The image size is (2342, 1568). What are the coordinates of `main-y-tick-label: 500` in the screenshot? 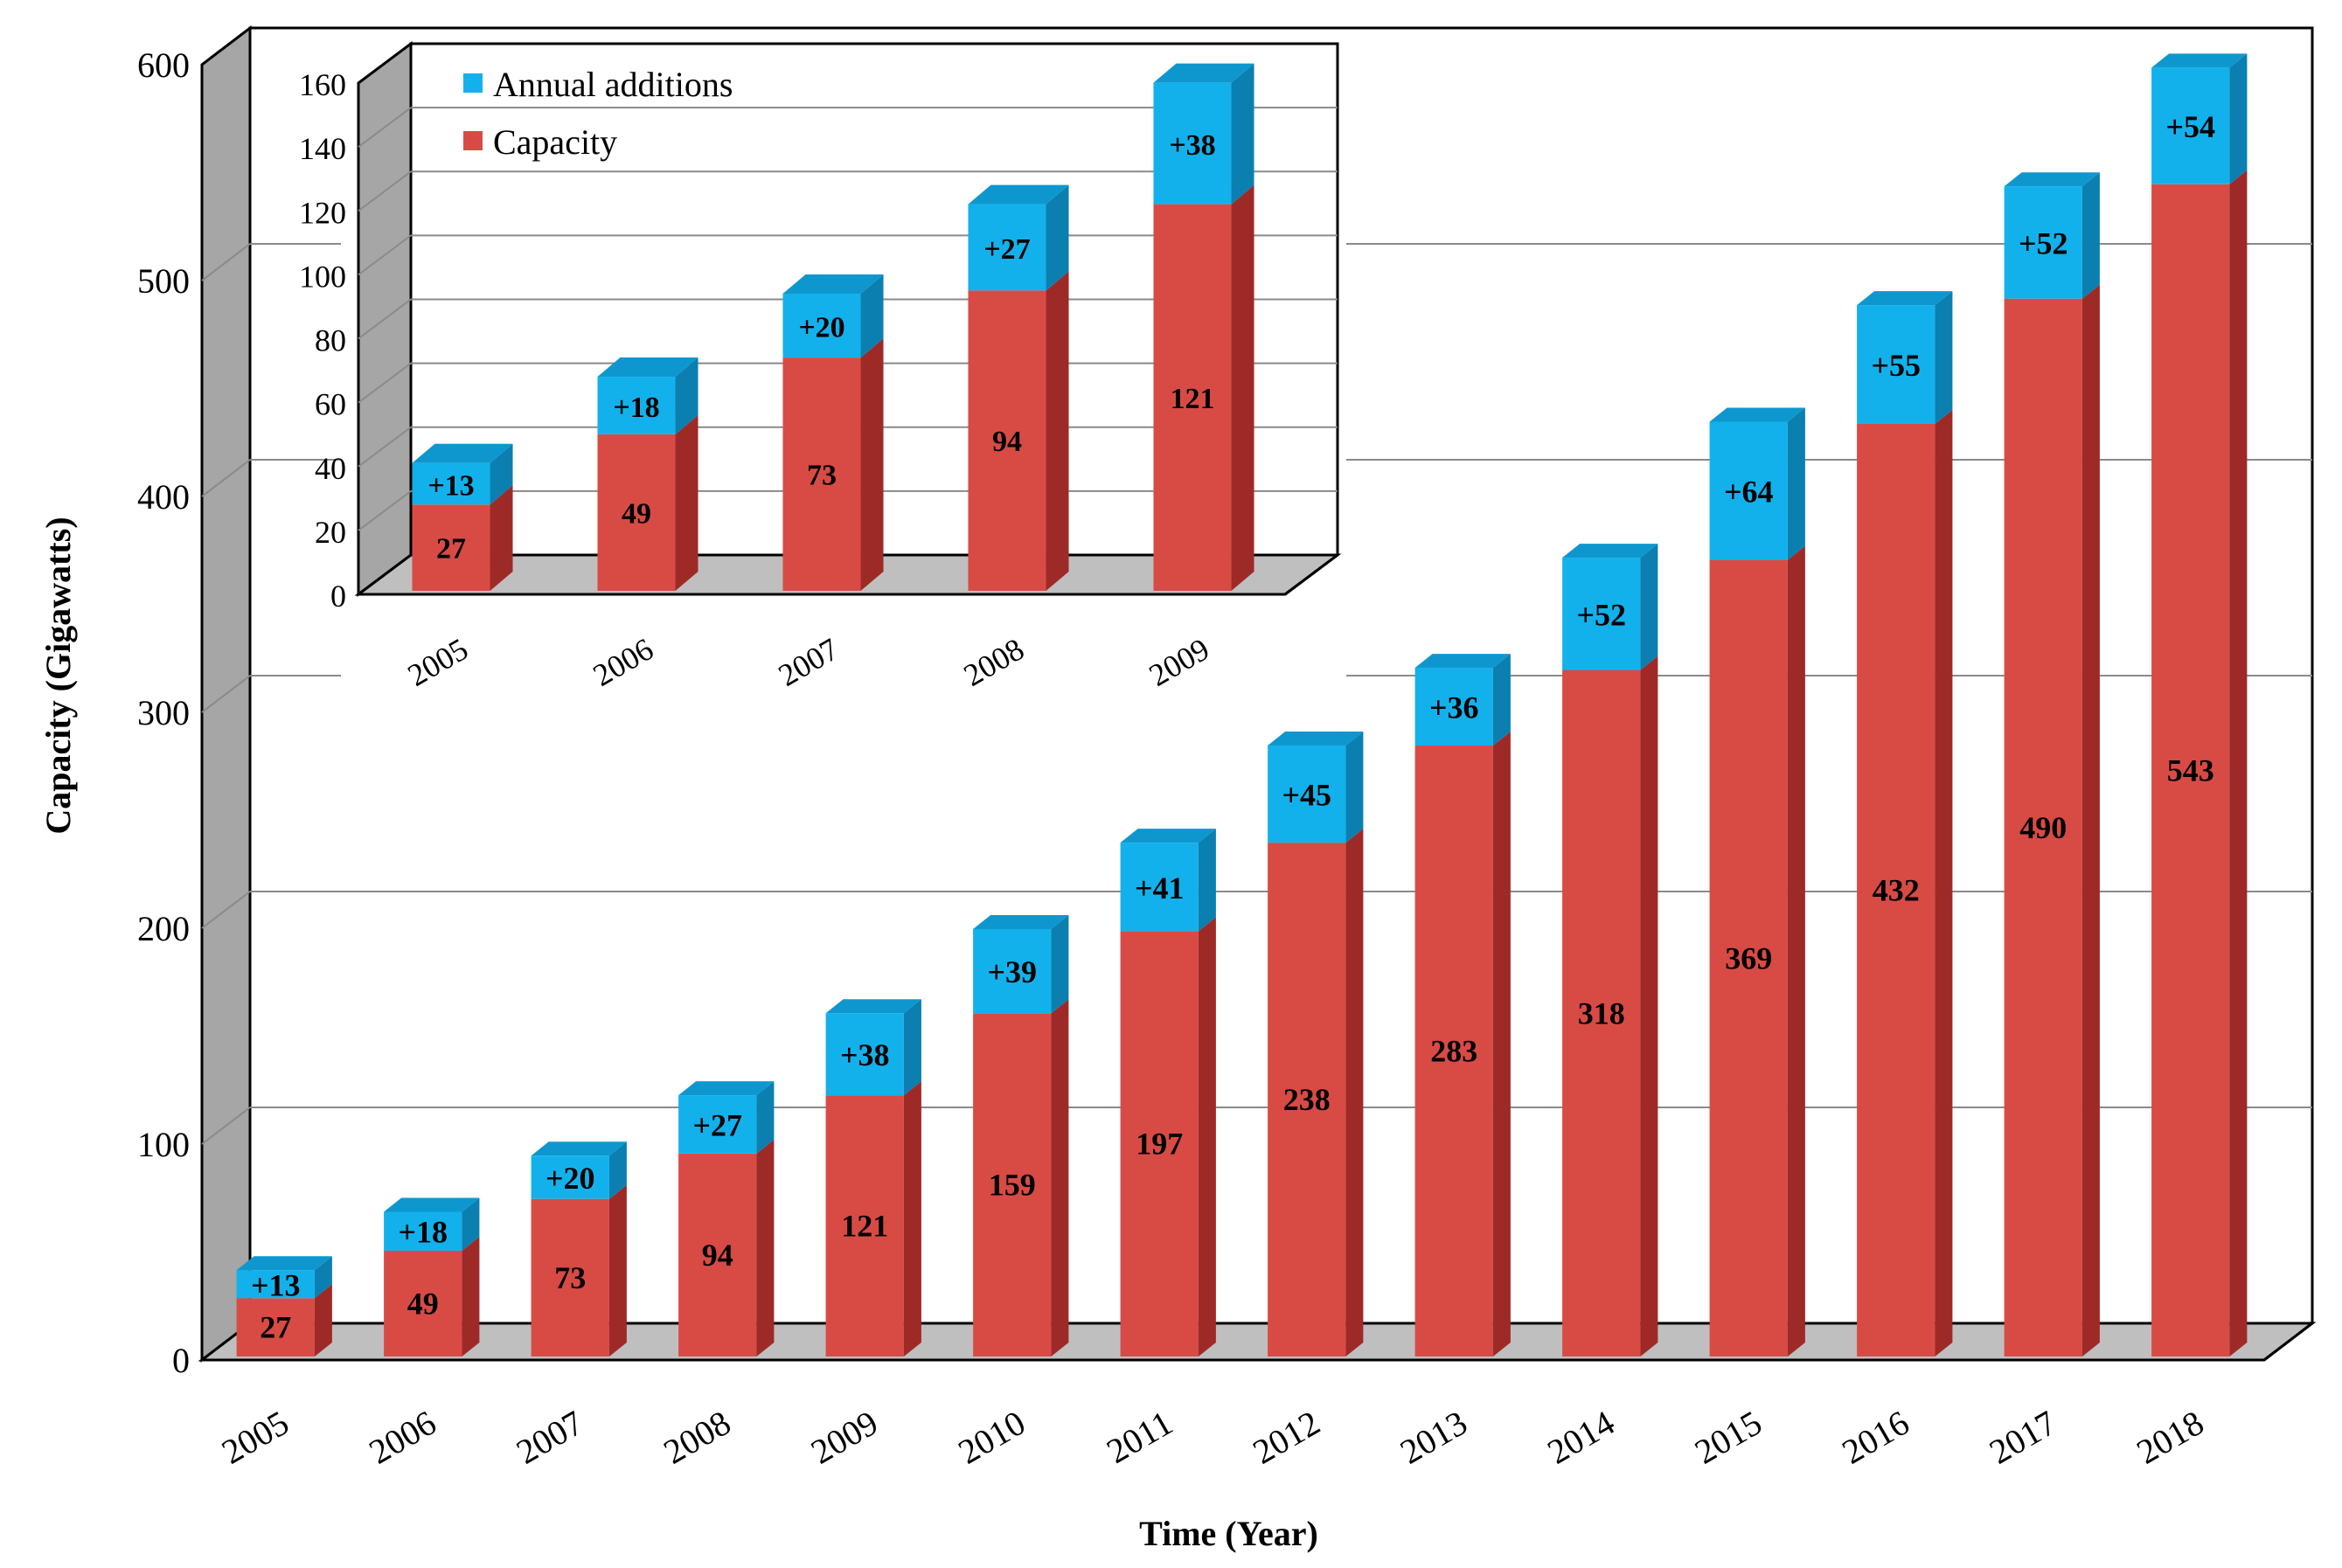 It's located at (163, 281).